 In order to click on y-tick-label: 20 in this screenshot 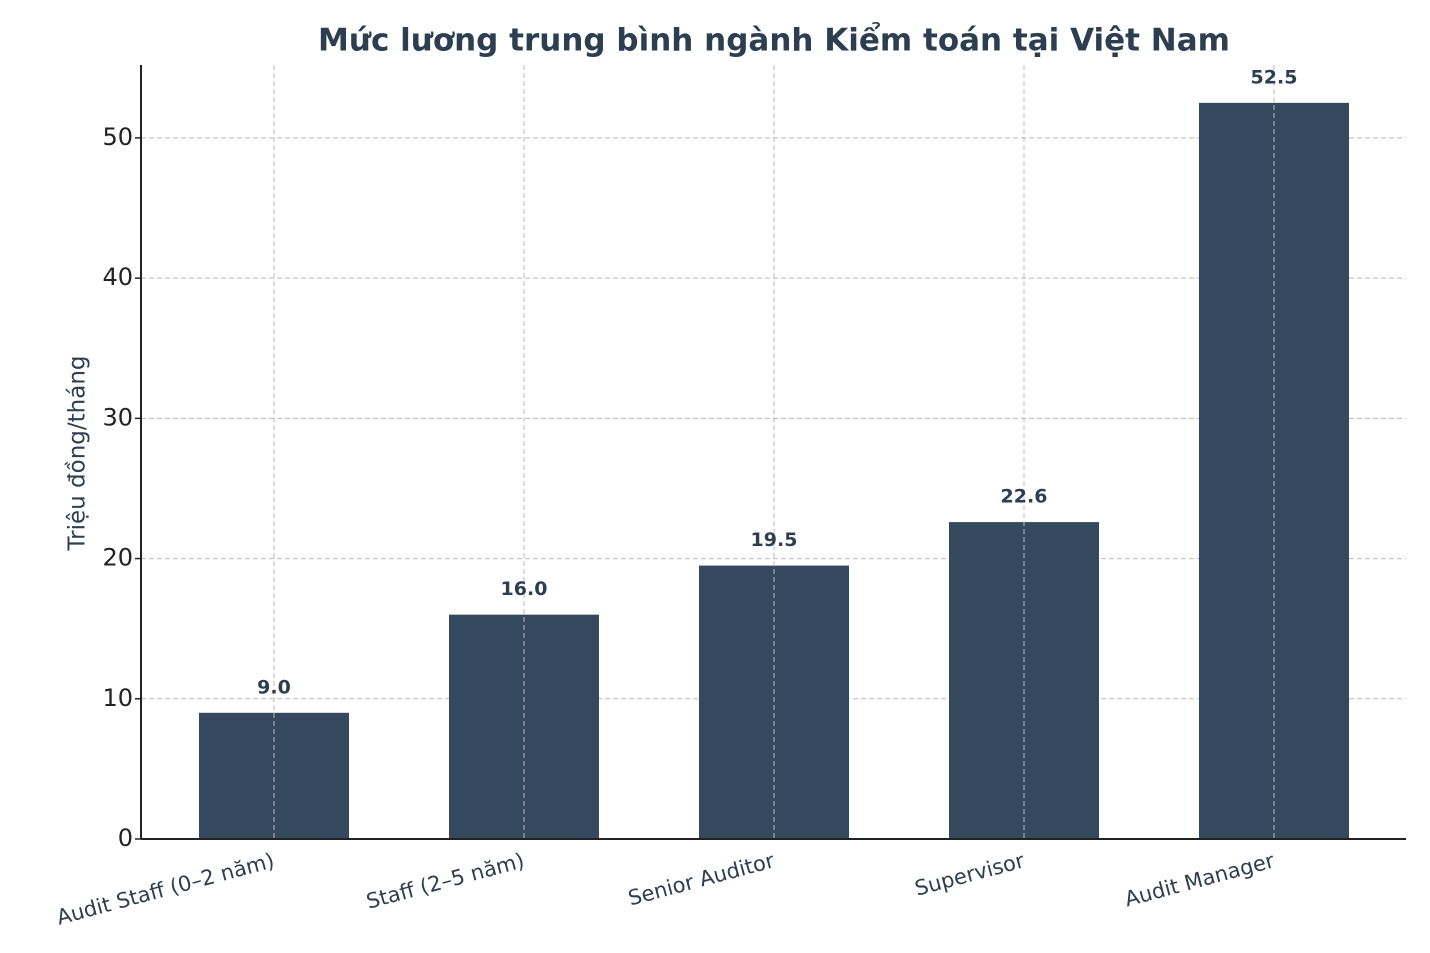, I will do `click(117, 558)`.